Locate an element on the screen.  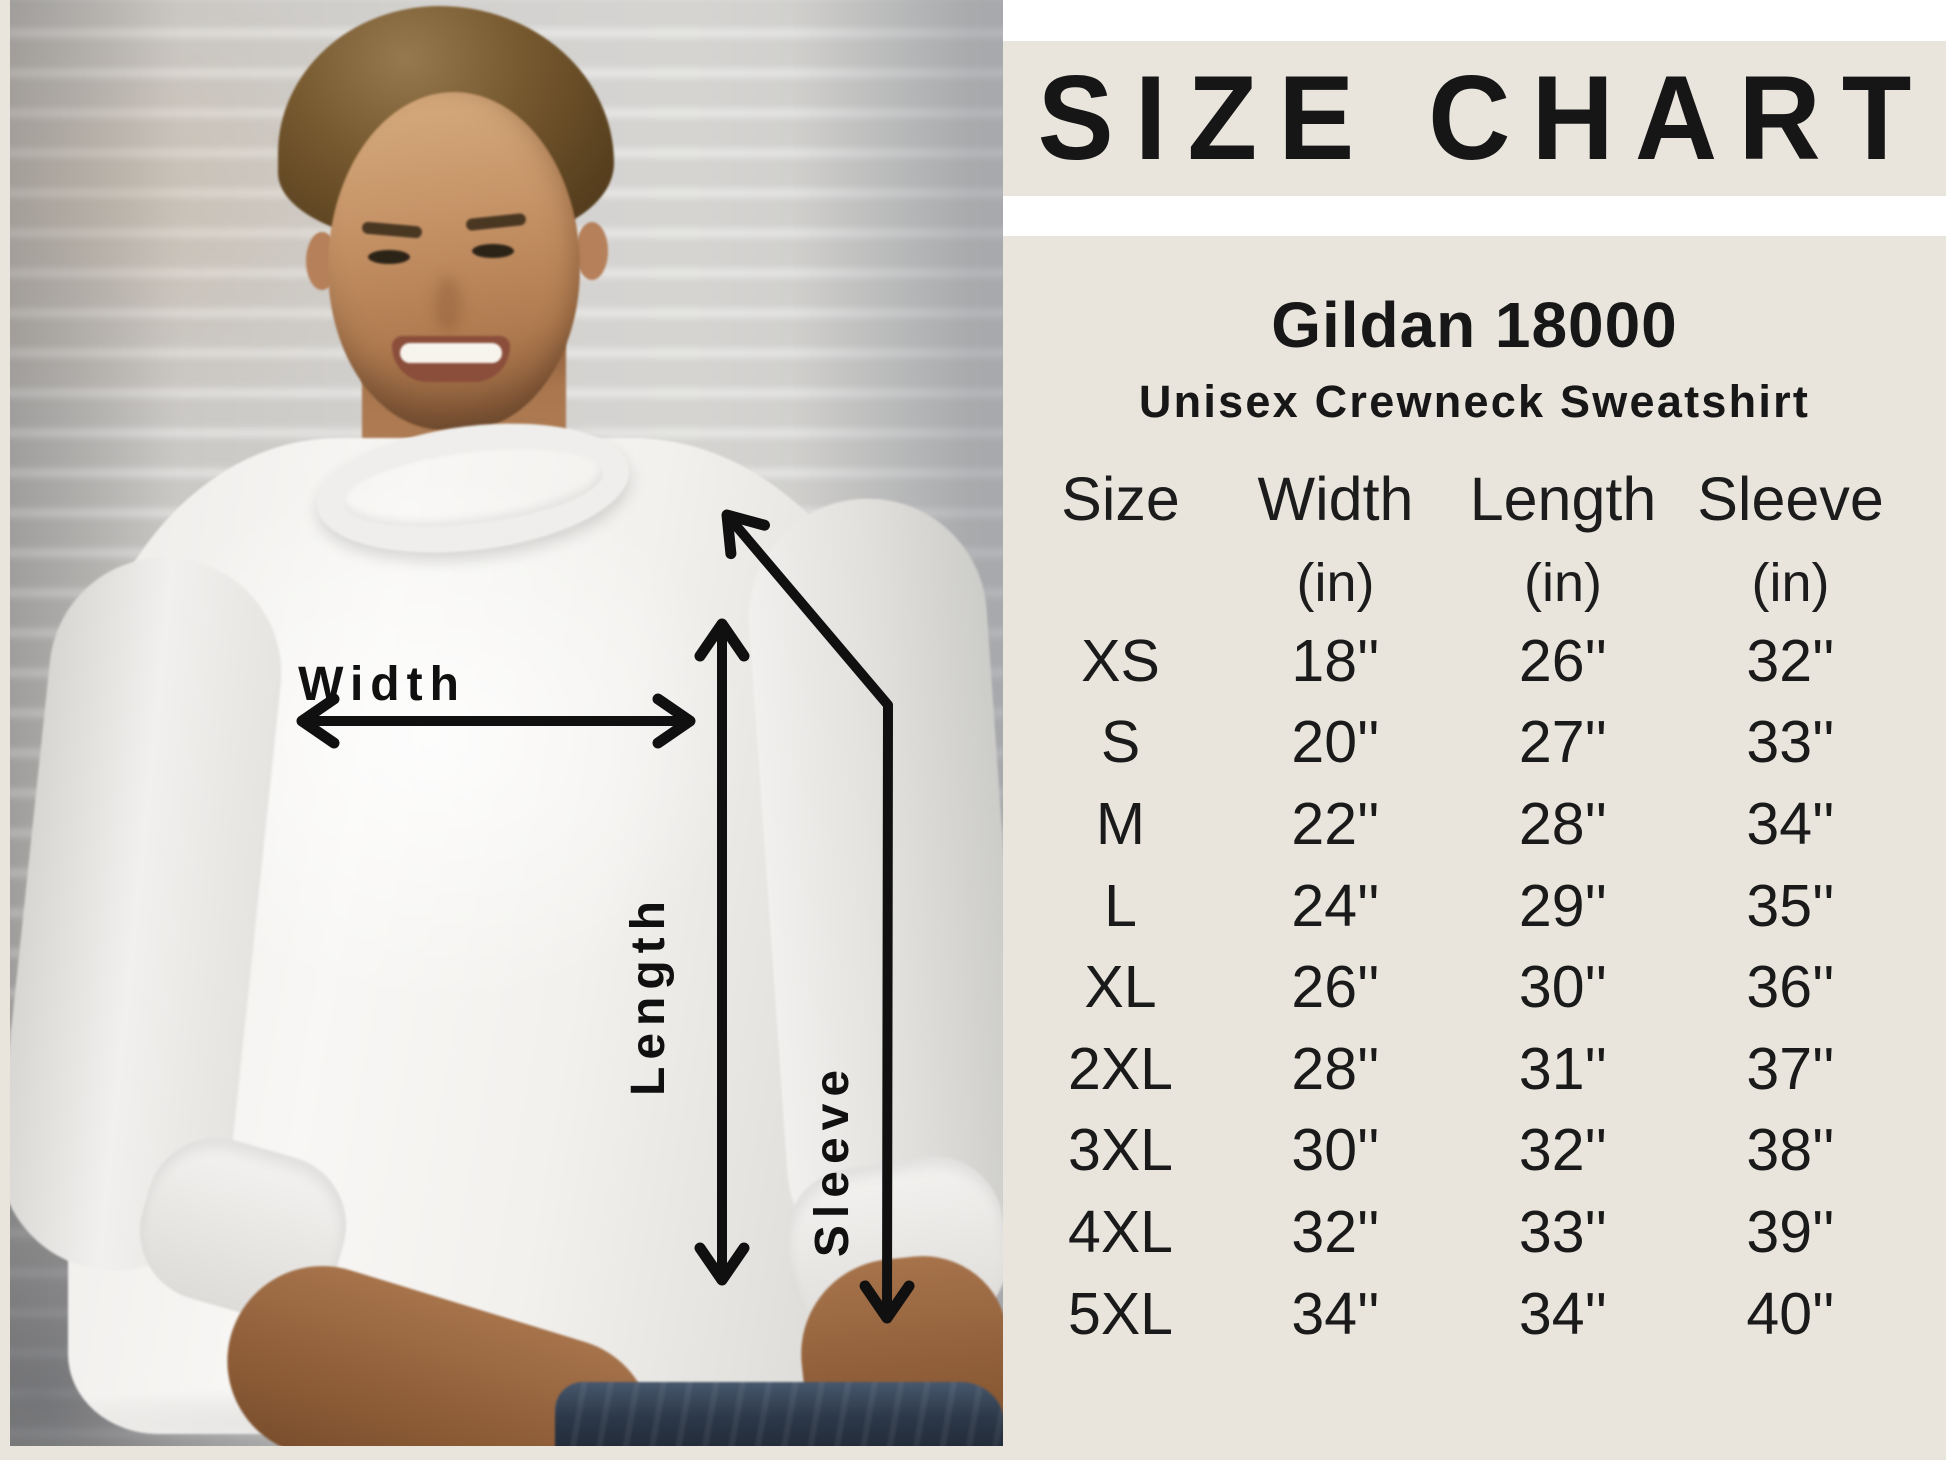
unit-length: (in) is located at coordinates (1563, 583).